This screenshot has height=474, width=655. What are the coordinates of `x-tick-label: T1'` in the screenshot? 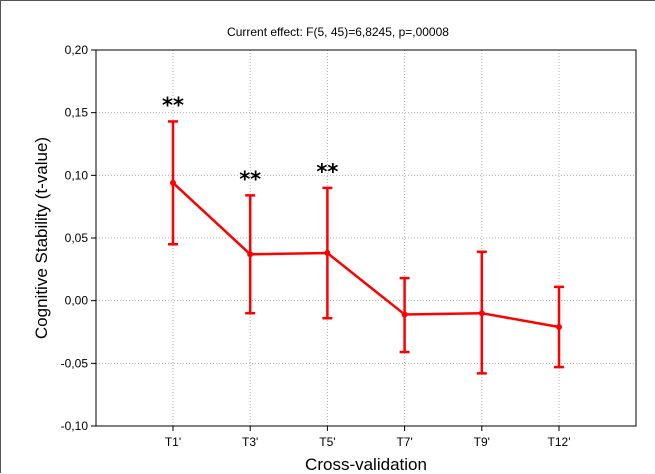 It's located at (173, 442).